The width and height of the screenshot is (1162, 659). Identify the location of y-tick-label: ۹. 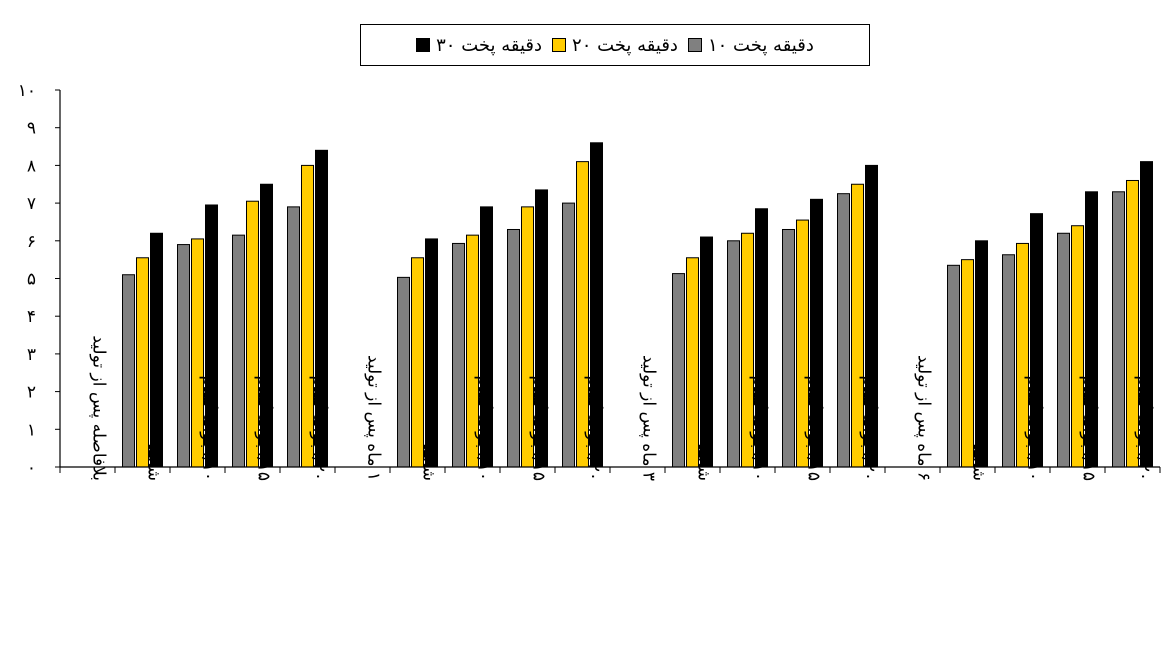
(31, 129).